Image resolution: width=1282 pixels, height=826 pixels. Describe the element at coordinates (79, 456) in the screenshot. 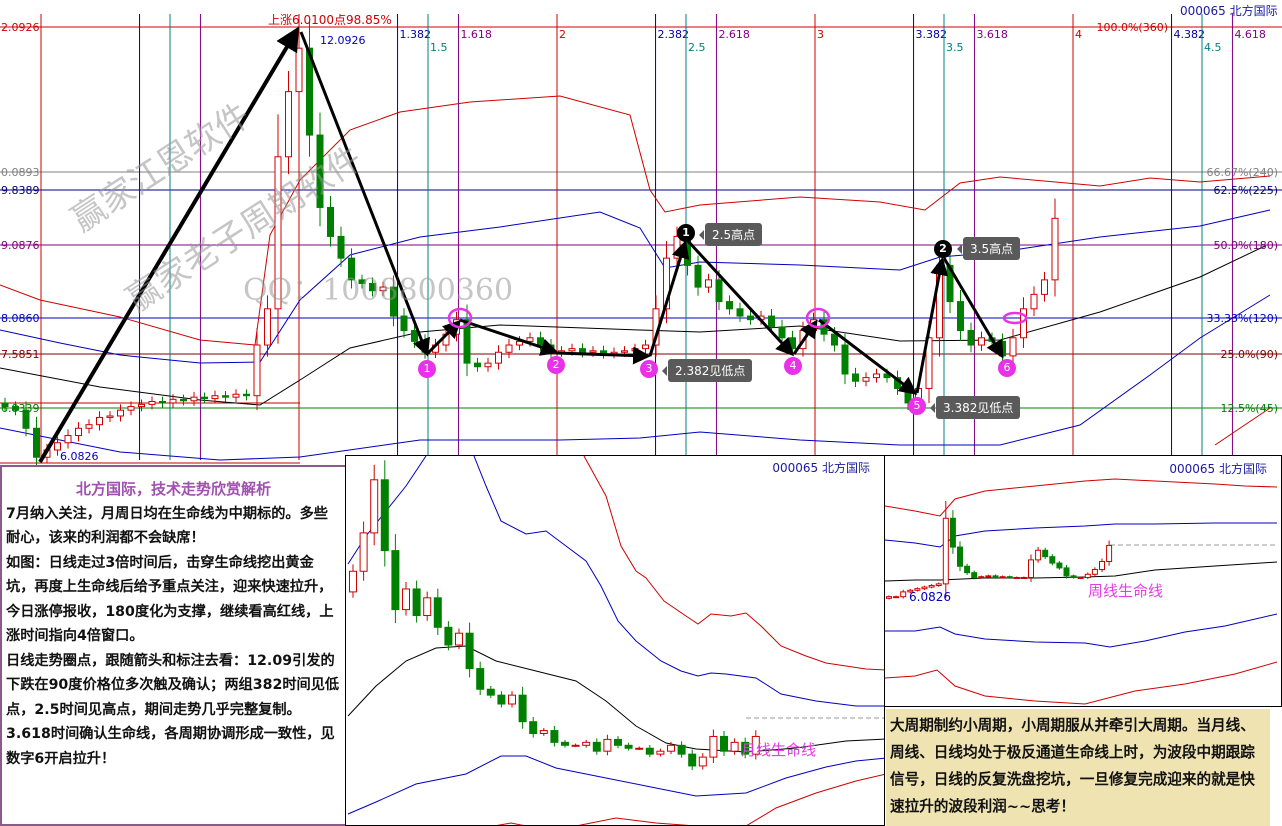

I see `low-price-label: 6.0826` at that location.